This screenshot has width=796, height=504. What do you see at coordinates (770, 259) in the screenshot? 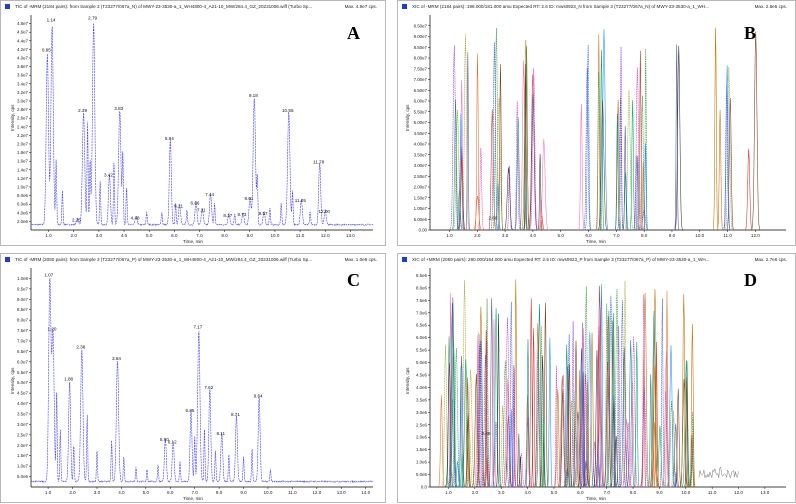
I see `max-intensity-label: Max. 2.7e6 cps.` at bounding box center [770, 259].